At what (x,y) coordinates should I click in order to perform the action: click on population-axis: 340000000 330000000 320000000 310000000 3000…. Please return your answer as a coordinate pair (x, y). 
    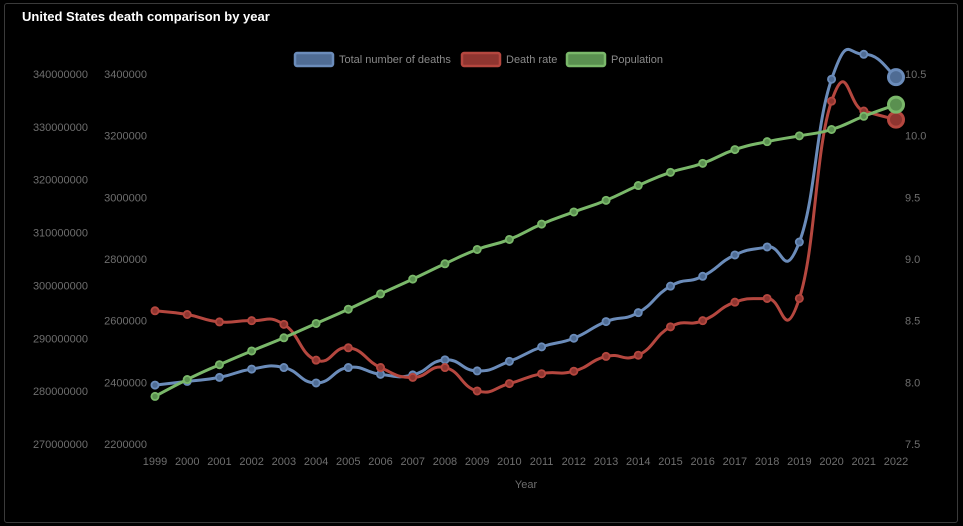
    Looking at the image, I should click on (60, 260).